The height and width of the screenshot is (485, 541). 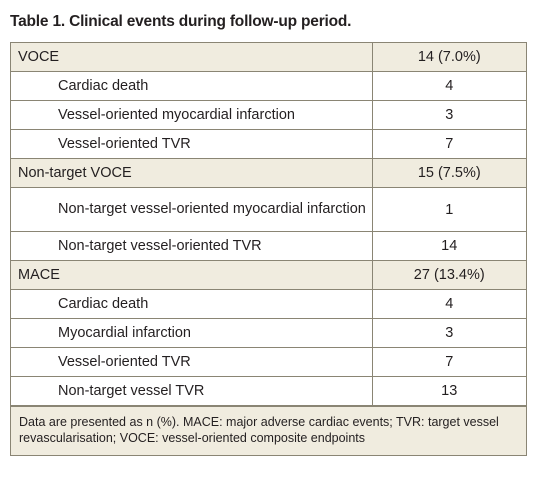 I want to click on table-row: MACE 27 (13.4%), so click(x=268, y=275).